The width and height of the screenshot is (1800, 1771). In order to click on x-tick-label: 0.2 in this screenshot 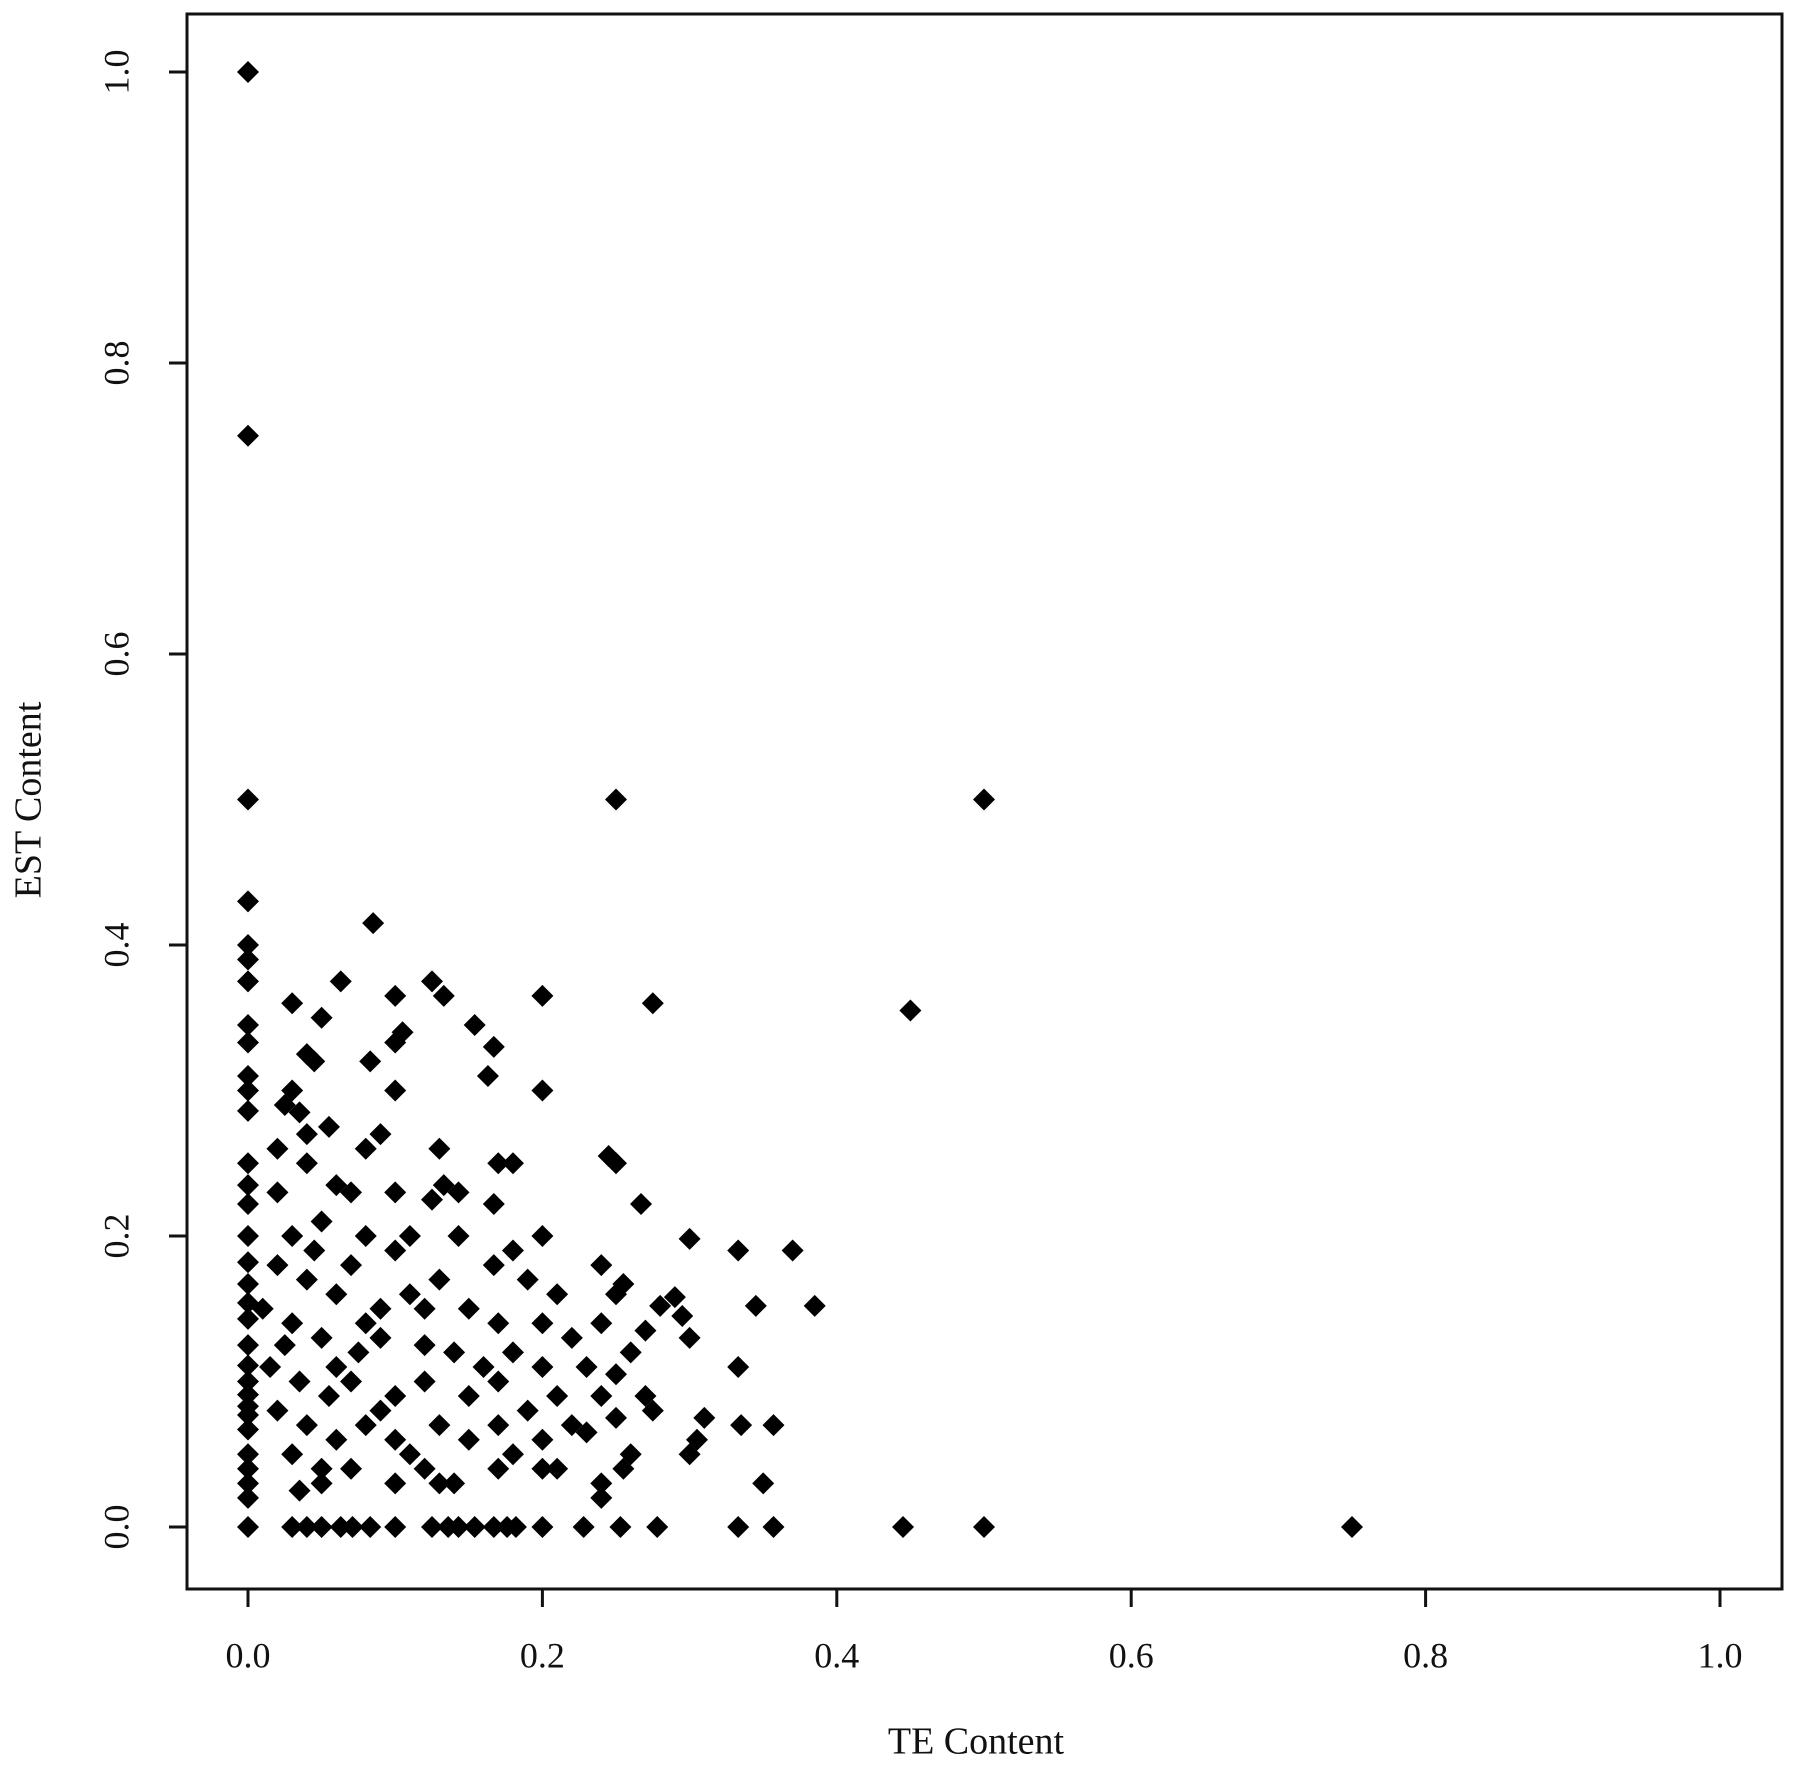, I will do `click(542, 1655)`.